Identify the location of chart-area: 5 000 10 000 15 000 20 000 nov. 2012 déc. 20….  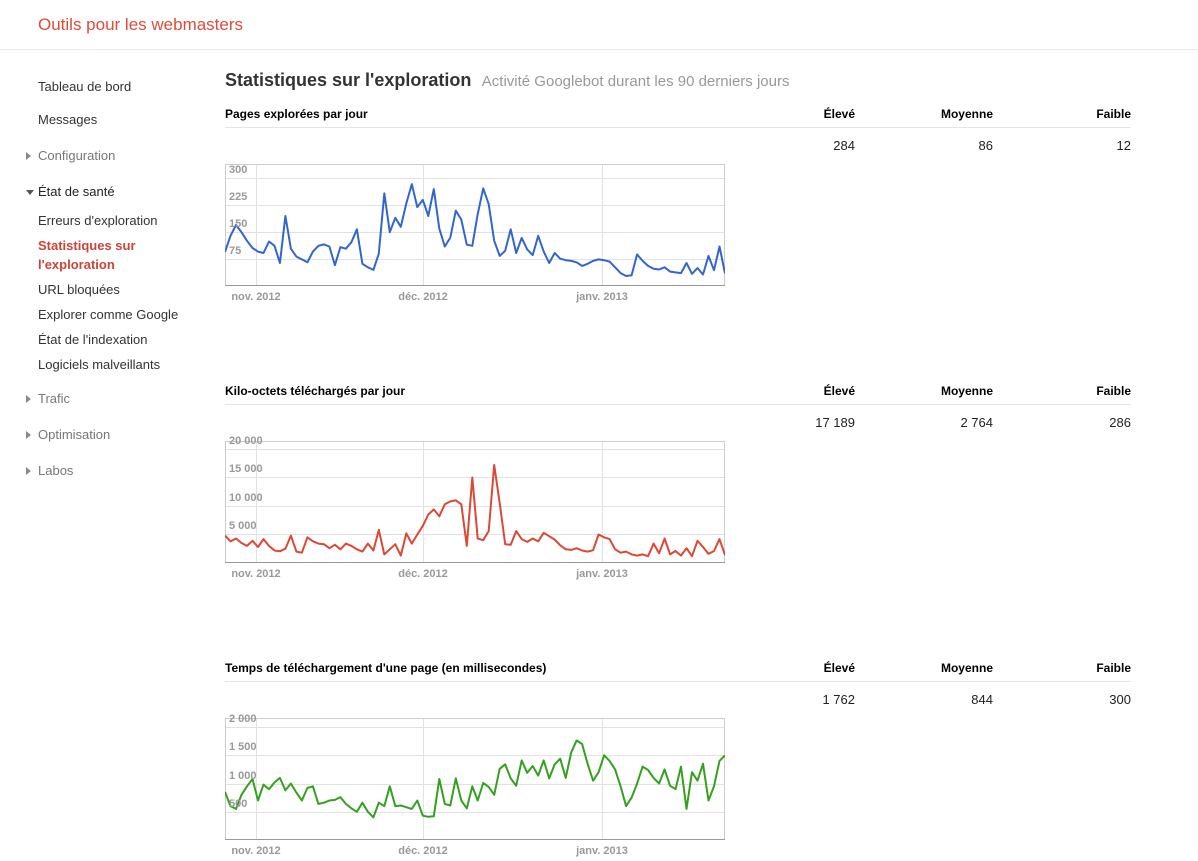
(475, 509).